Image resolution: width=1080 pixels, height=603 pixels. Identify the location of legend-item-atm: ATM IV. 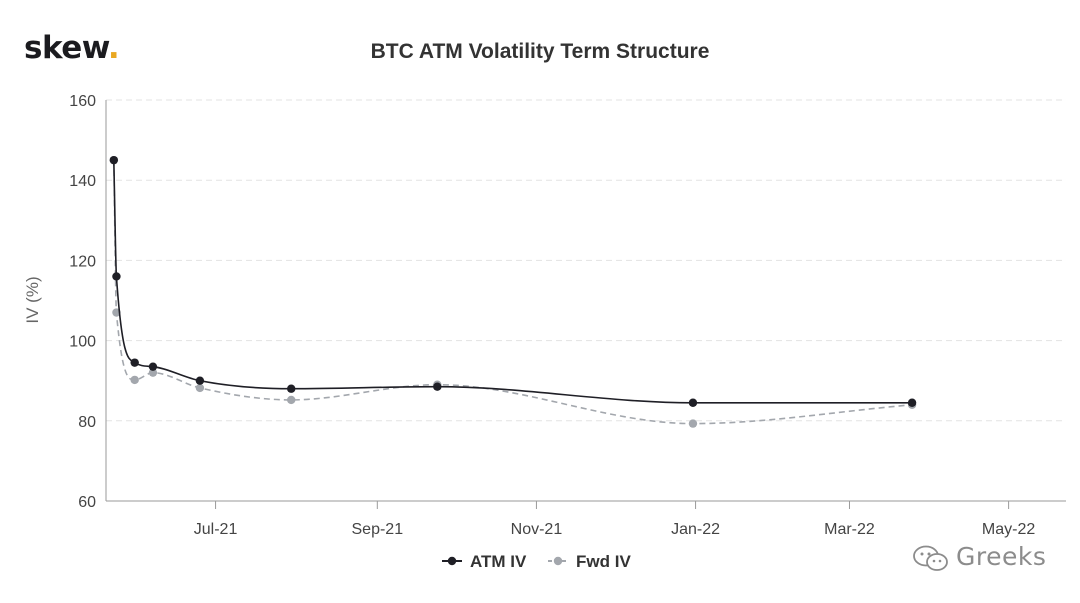
(484, 561).